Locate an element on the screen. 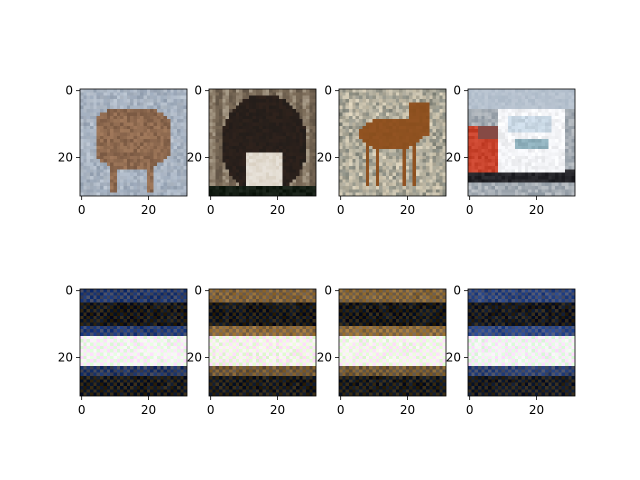 This screenshot has width=640, height=480. image-panel-1-0: 0 0 20 20 is located at coordinates (123, 350).